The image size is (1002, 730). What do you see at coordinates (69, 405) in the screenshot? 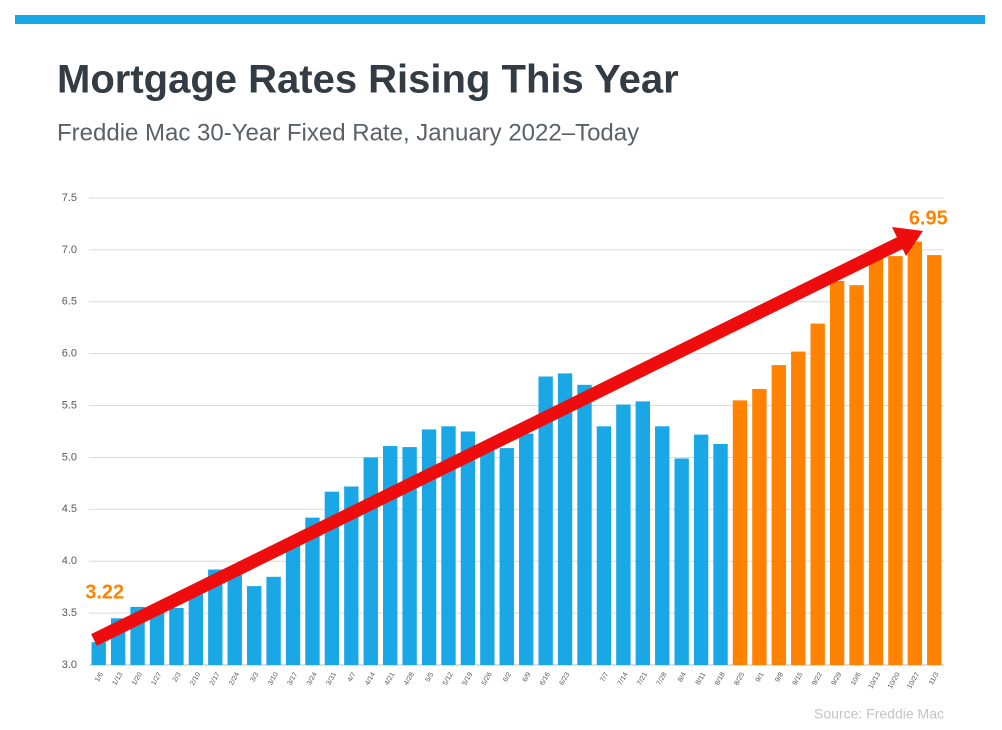
I see `y-tick-label: 5.5` at bounding box center [69, 405].